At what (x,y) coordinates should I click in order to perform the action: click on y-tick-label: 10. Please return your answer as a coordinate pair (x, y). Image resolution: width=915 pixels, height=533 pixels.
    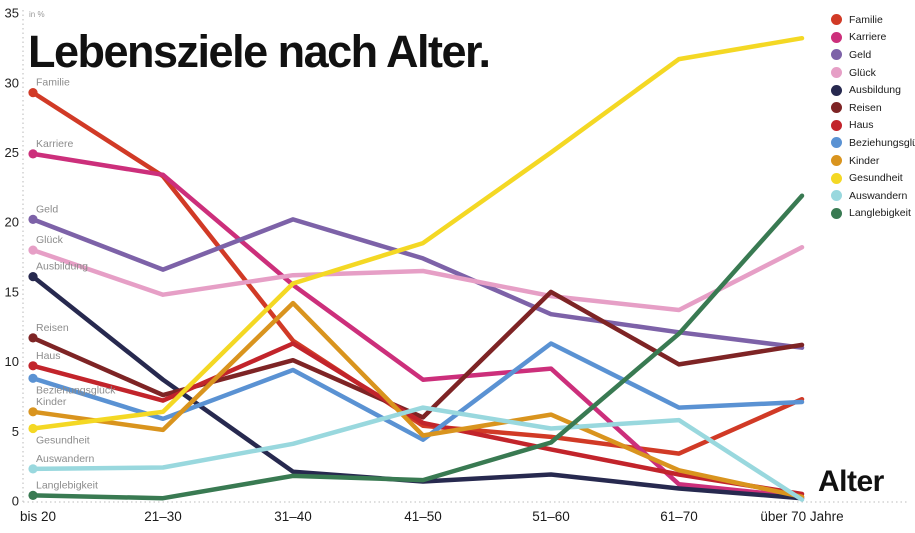
    Looking at the image, I should click on (12, 361).